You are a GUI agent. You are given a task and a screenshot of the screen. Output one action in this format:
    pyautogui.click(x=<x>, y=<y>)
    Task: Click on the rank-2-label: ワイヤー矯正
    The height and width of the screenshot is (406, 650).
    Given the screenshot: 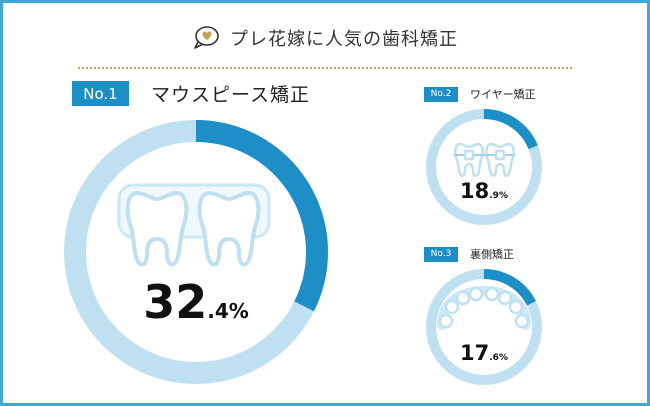 What is the action you would take?
    pyautogui.click(x=503, y=94)
    